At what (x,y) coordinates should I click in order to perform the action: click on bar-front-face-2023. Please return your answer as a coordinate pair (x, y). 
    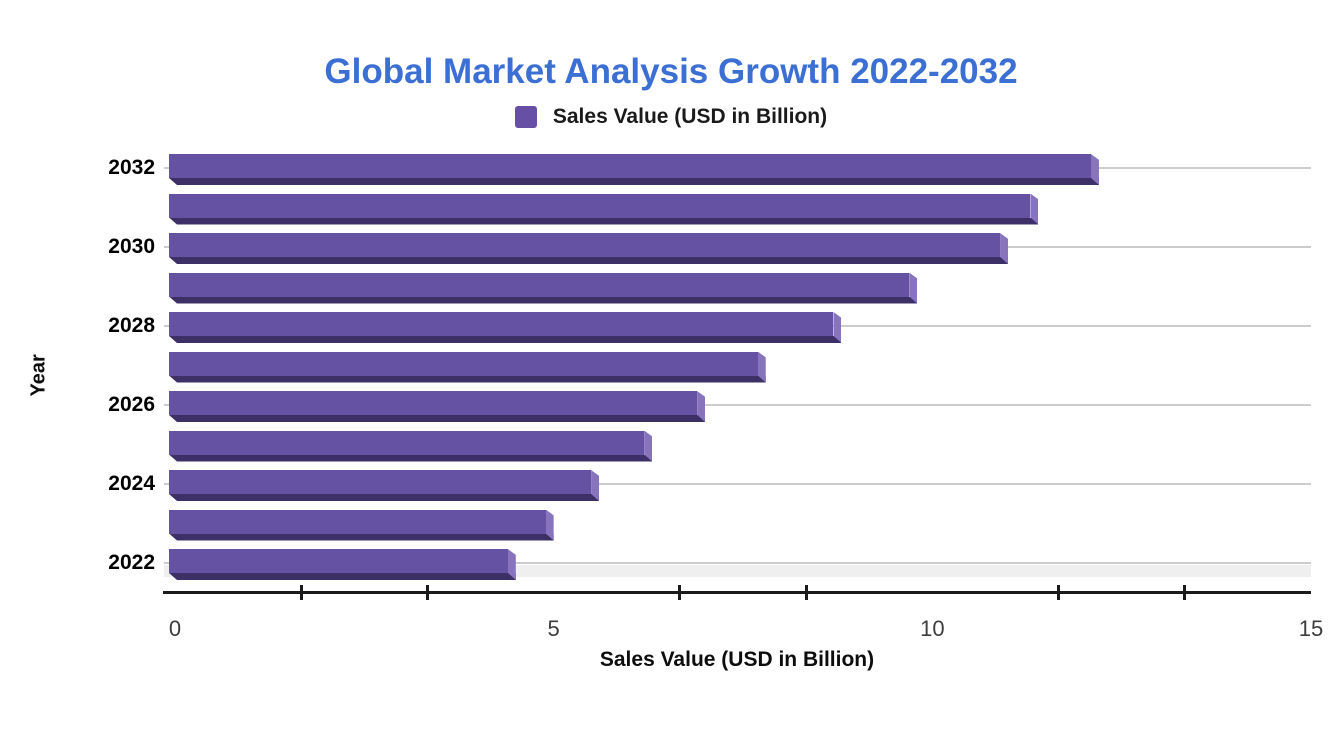
    Looking at the image, I should click on (357, 521).